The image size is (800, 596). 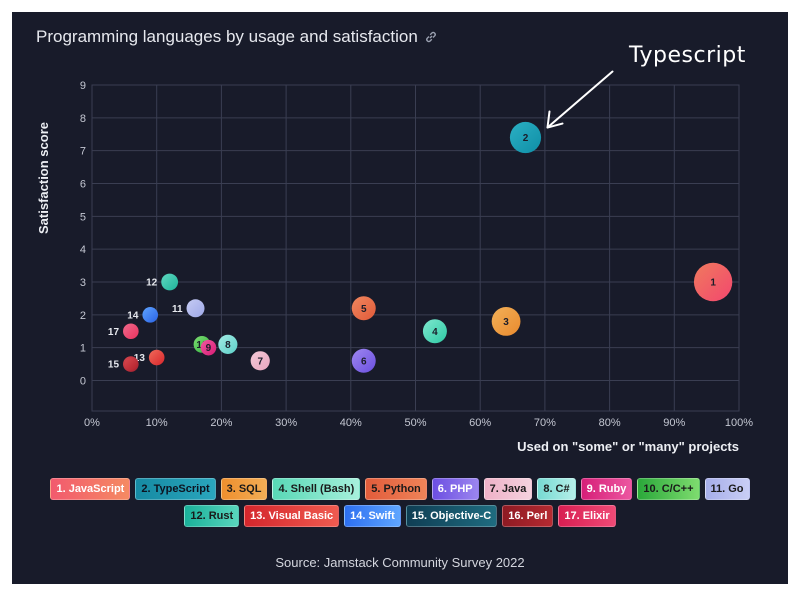 What do you see at coordinates (114, 332) in the screenshot?
I see `bubble-label-17: 17` at bounding box center [114, 332].